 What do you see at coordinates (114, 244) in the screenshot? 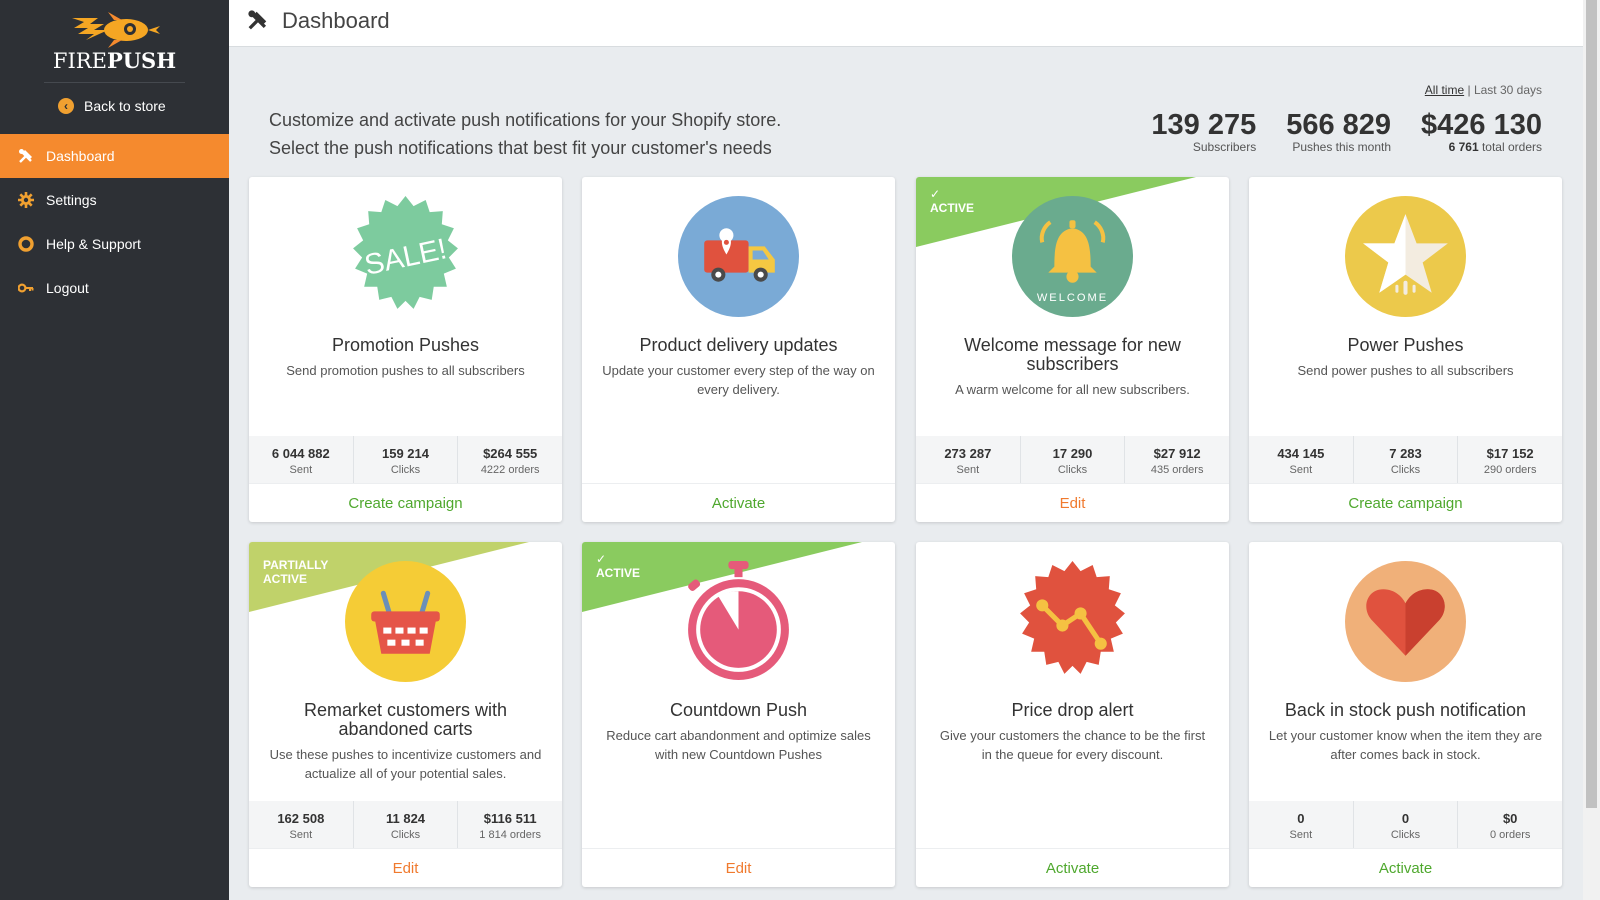
I see `sidebar-item-help: Help & Support` at bounding box center [114, 244].